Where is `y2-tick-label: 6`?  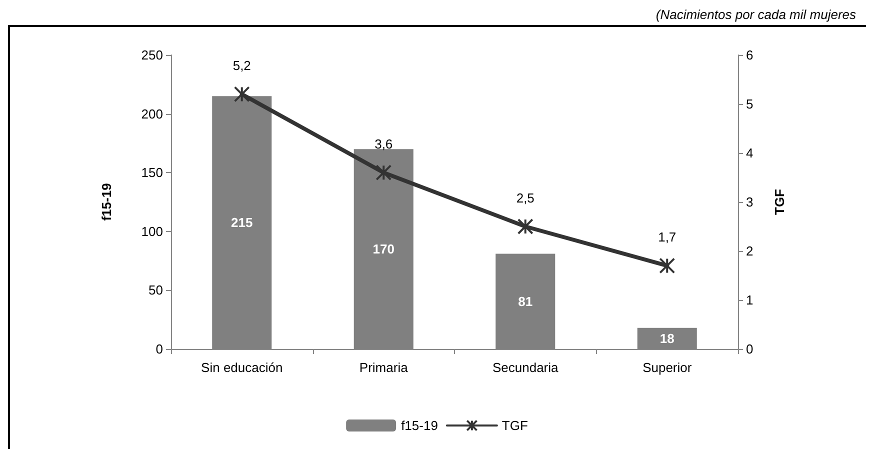
y2-tick-label: 6 is located at coordinates (750, 55).